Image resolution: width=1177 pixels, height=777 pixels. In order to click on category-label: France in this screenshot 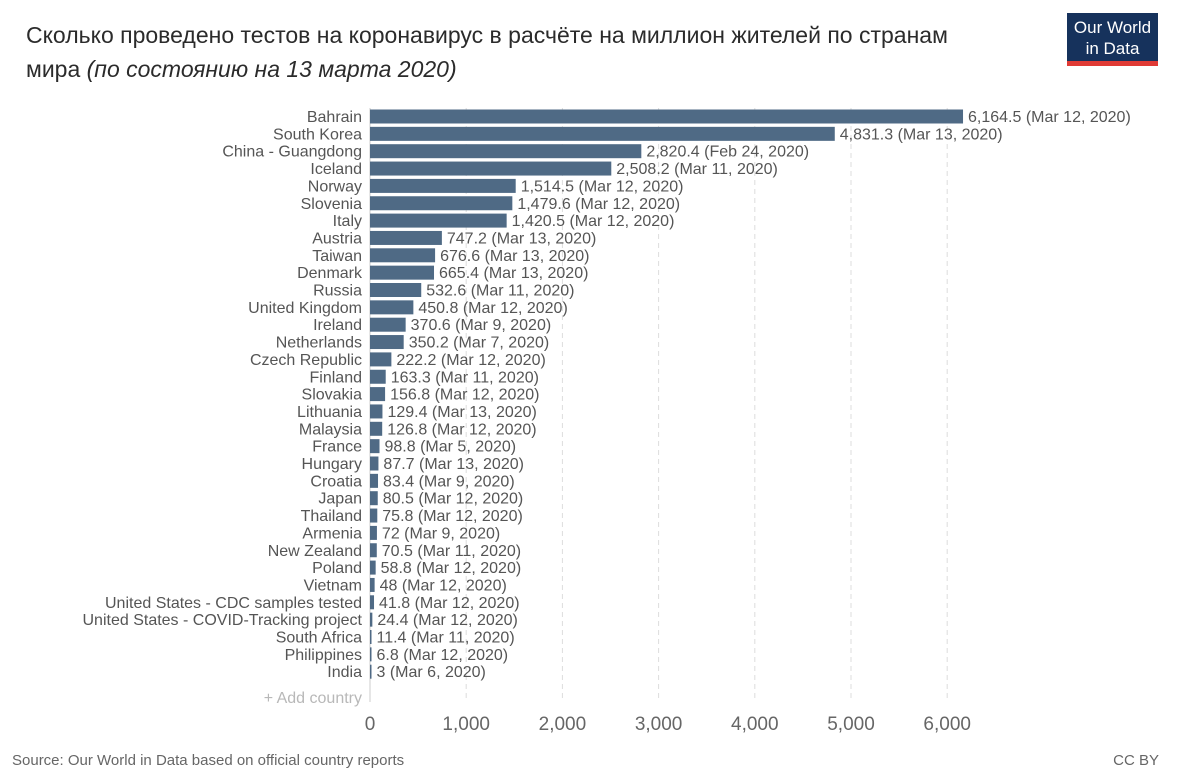, I will do `click(337, 447)`.